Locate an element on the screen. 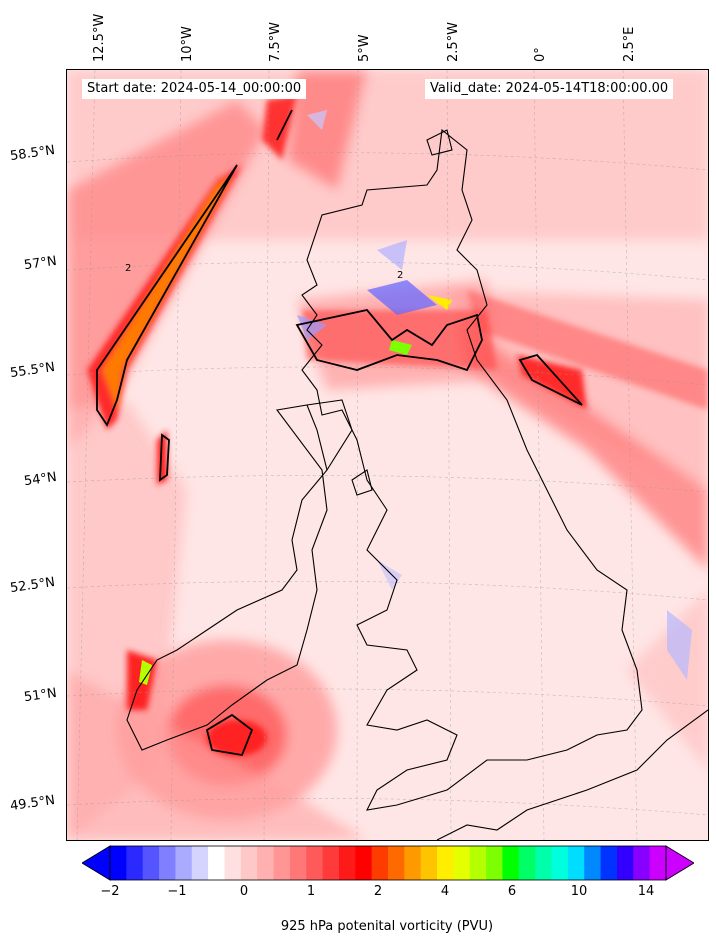  colorbar-tick: 1 is located at coordinates (311, 891).